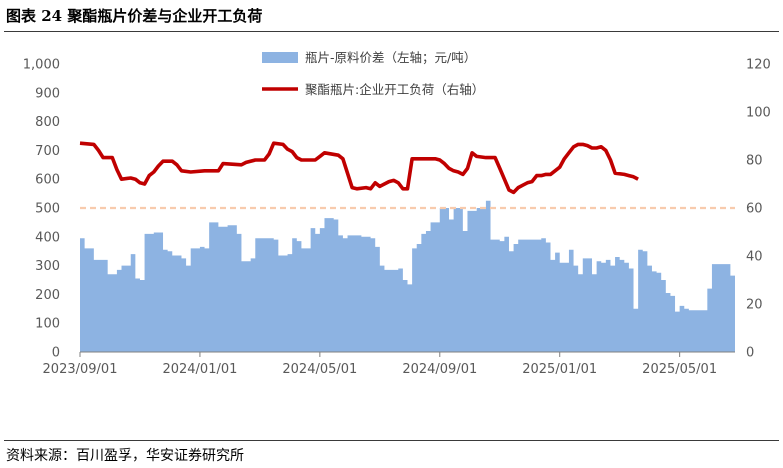 This screenshot has height=468, width=783. I want to click on y-right-tick-label: 100, so click(758, 113).